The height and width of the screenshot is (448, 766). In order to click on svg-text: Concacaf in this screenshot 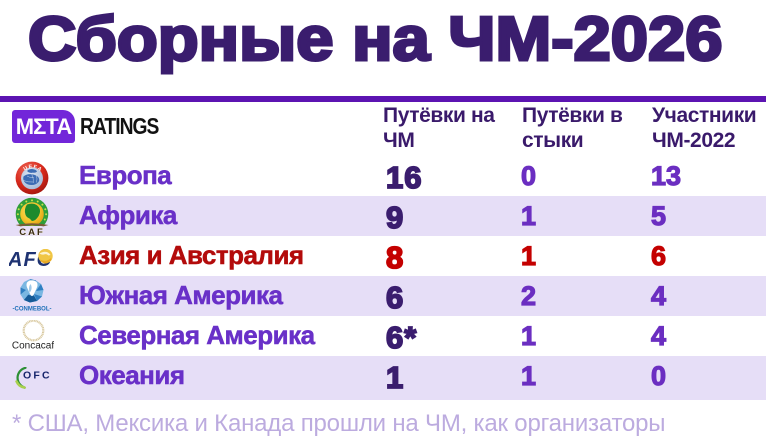, I will do `click(33, 346)`.